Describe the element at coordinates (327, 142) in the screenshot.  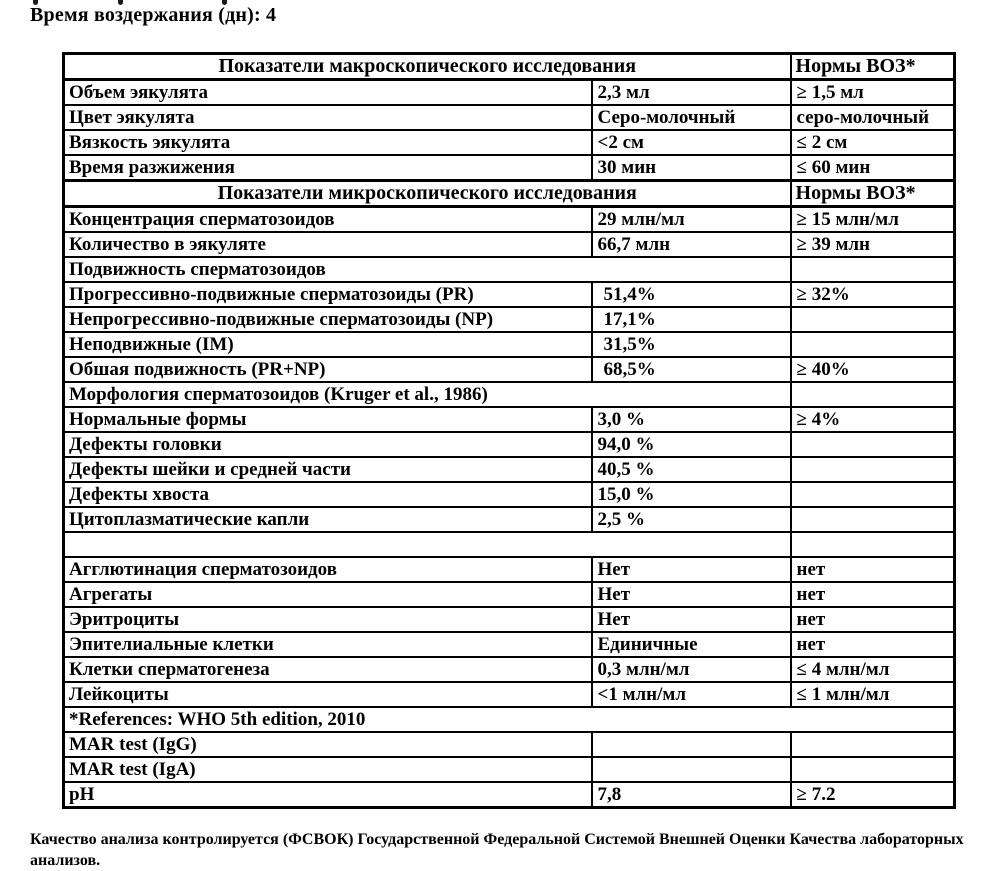
I see `row-label: Вязкость эякулята` at that location.